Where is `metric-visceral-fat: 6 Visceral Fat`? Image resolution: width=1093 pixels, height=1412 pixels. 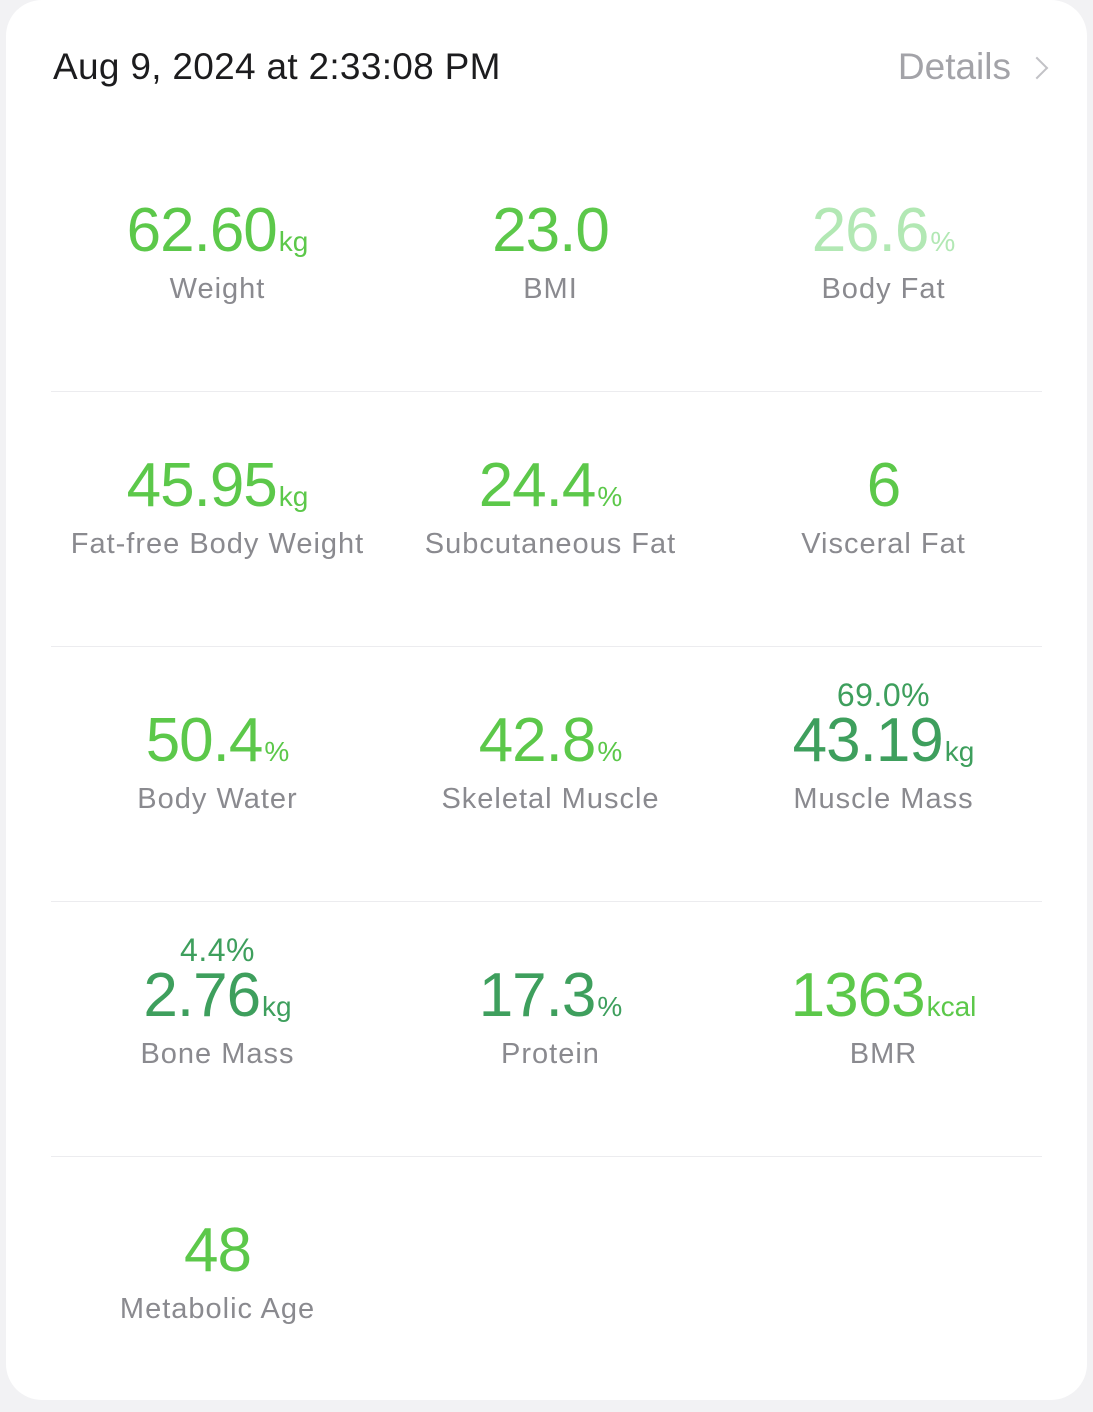
metric-visceral-fat: 6 Visceral Fat is located at coordinates (883, 519).